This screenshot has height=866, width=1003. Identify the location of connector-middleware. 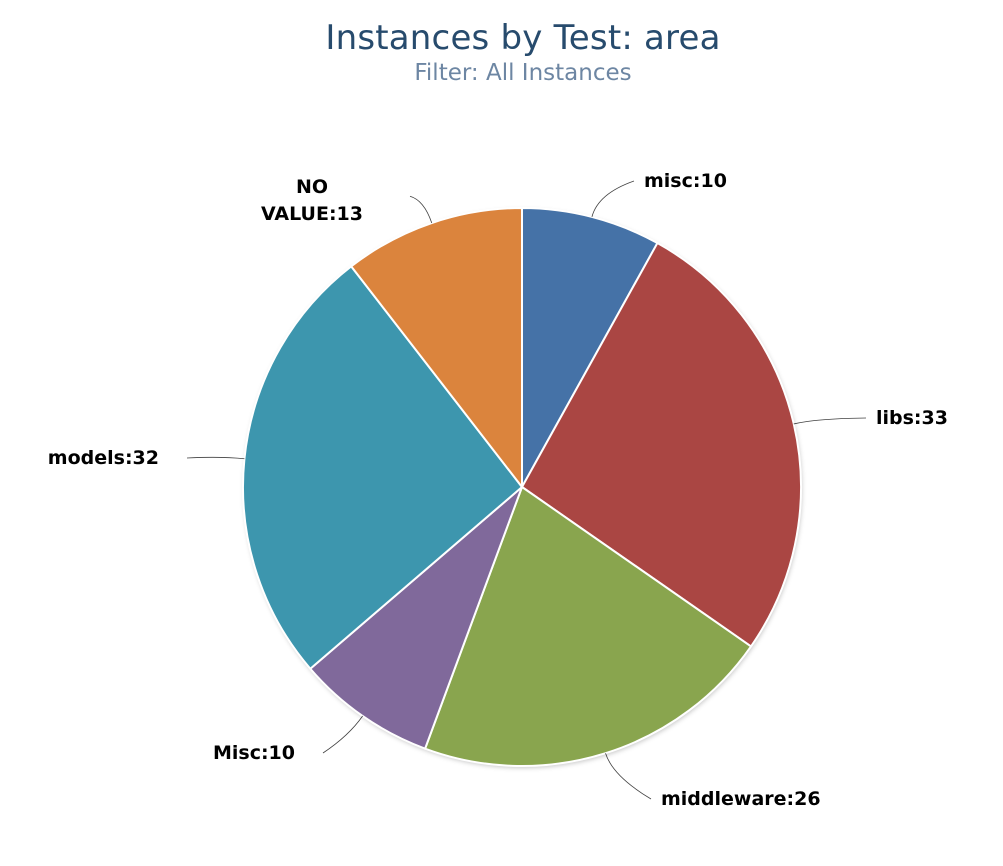
(628, 776).